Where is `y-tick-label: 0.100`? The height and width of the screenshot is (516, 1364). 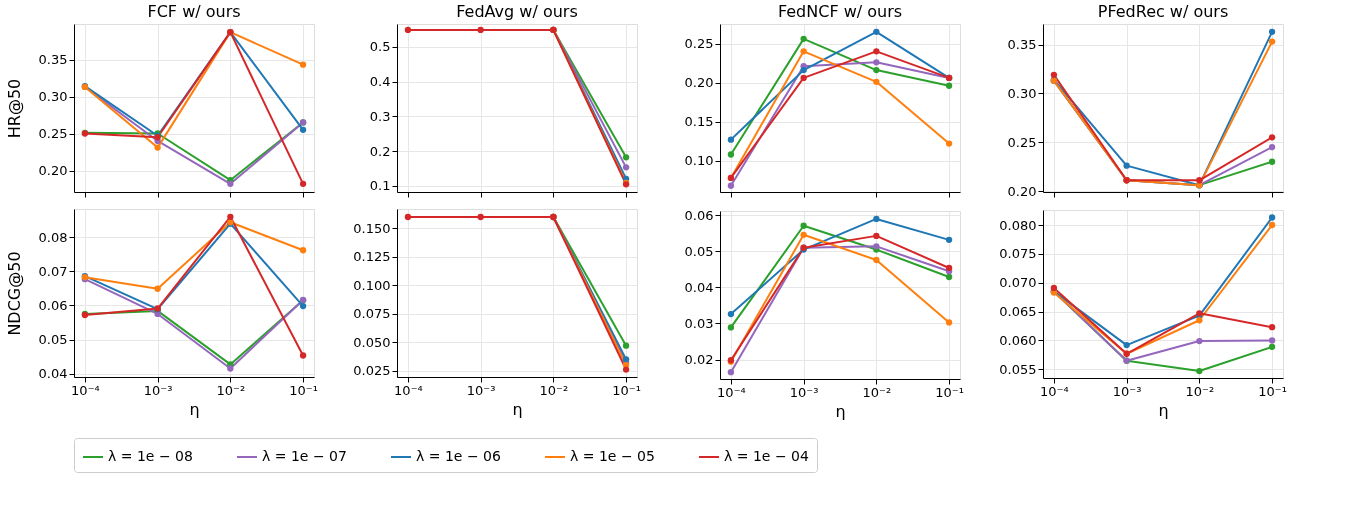 y-tick-label: 0.100 is located at coordinates (372, 285).